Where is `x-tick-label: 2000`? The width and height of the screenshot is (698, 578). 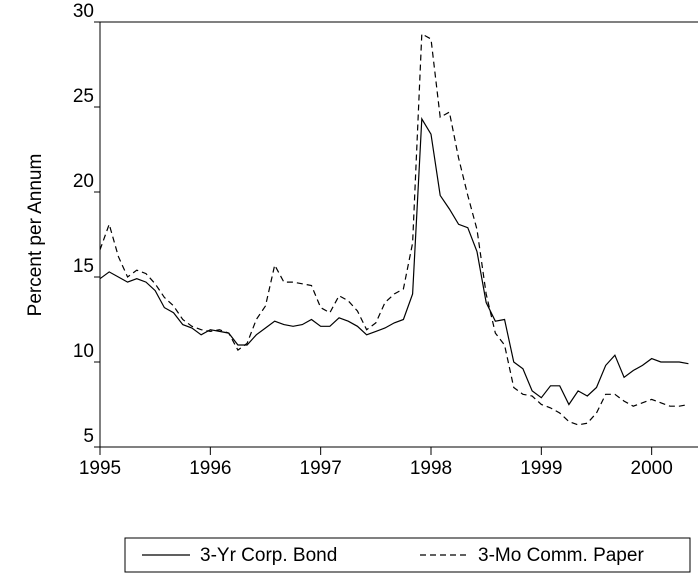
x-tick-label: 2000 is located at coordinates (652, 468).